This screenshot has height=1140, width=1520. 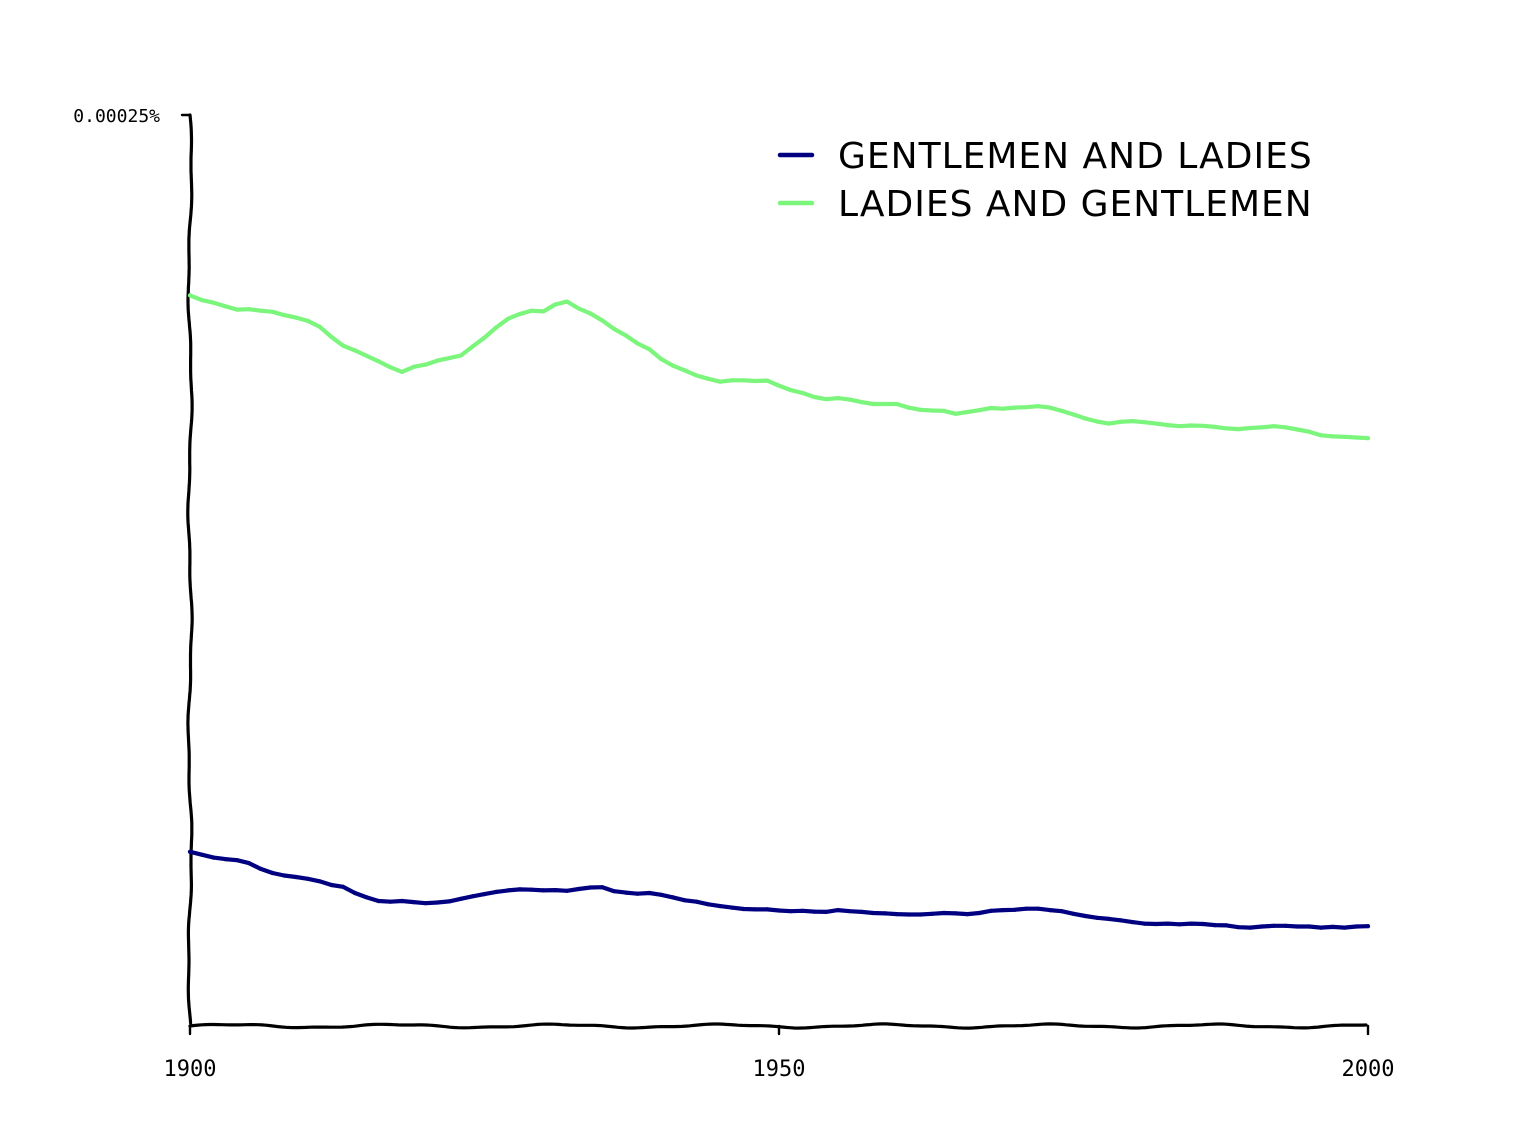 I want to click on legend-label: LADIES AND GENTLEMEN, so click(x=1075, y=204).